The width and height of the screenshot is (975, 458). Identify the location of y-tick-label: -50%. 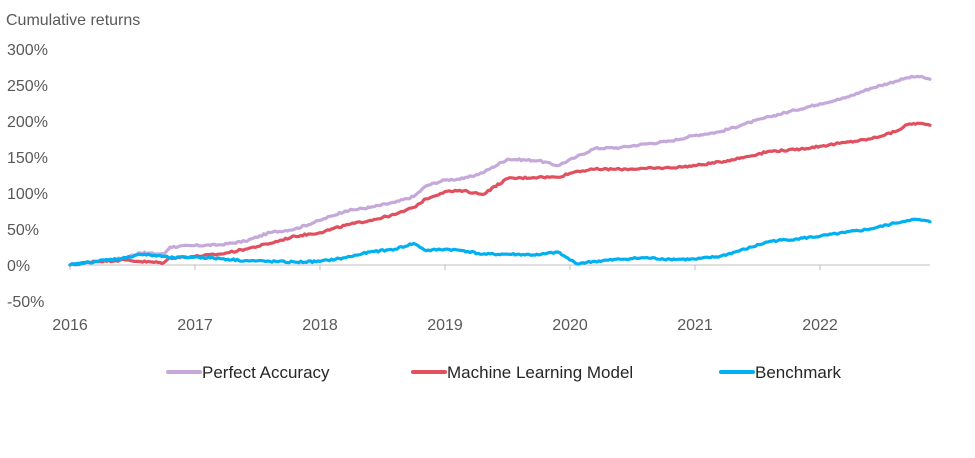
(25, 302).